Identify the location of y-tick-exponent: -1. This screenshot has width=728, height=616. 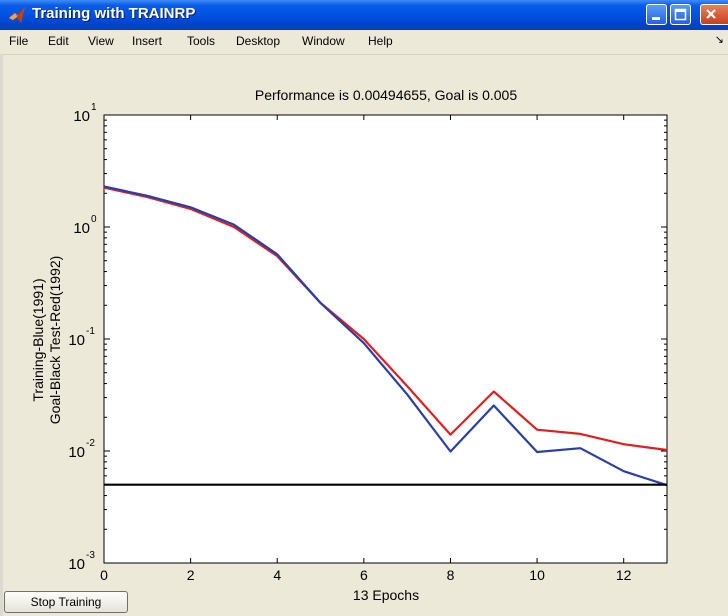
(90, 331).